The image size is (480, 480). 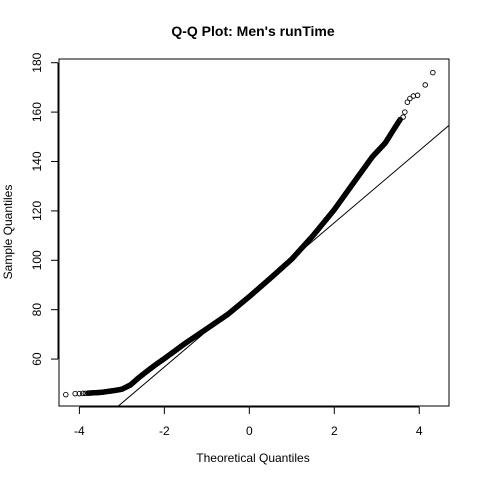 I want to click on chart-title: Q-Q Plot: Men's runTime, so click(x=253, y=31).